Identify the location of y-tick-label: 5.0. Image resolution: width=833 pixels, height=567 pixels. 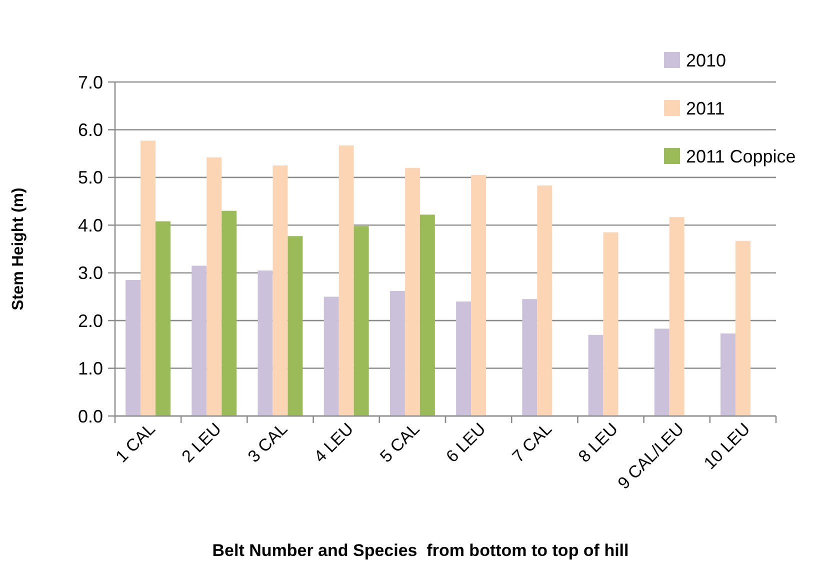
(90, 178).